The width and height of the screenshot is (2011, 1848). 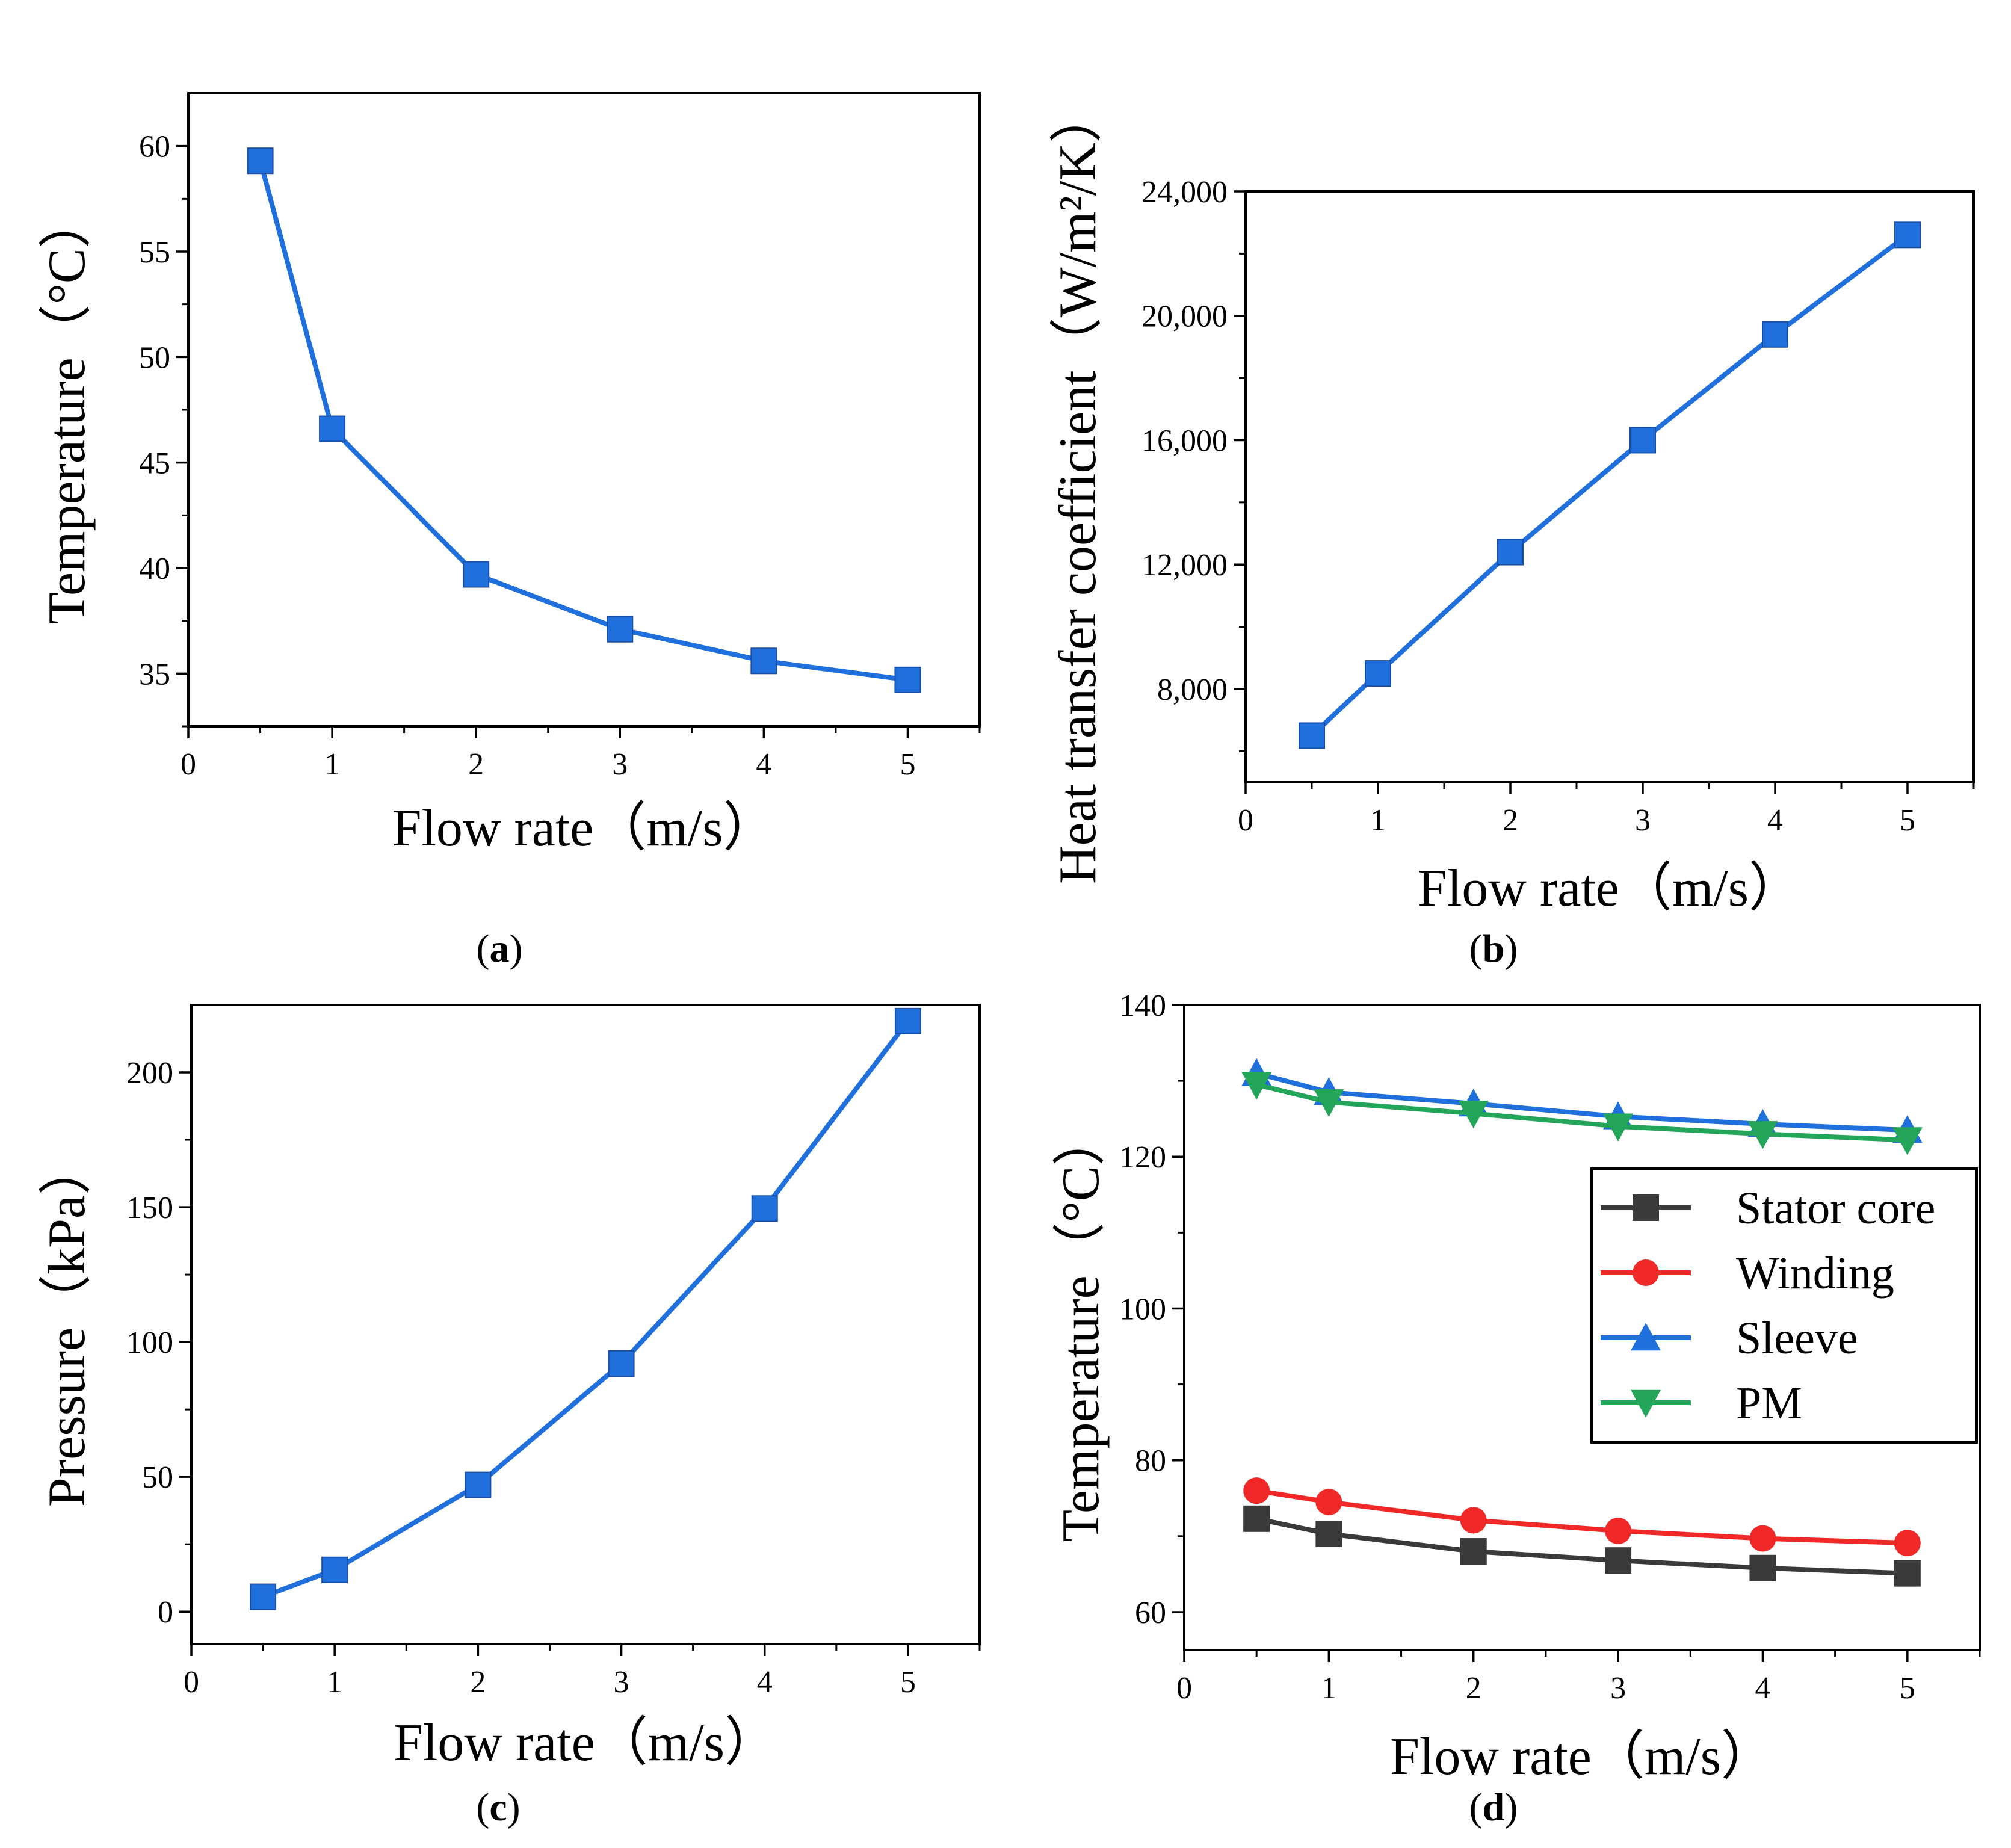 I want to click on y-tick-label: 80, so click(x=1150, y=1462).